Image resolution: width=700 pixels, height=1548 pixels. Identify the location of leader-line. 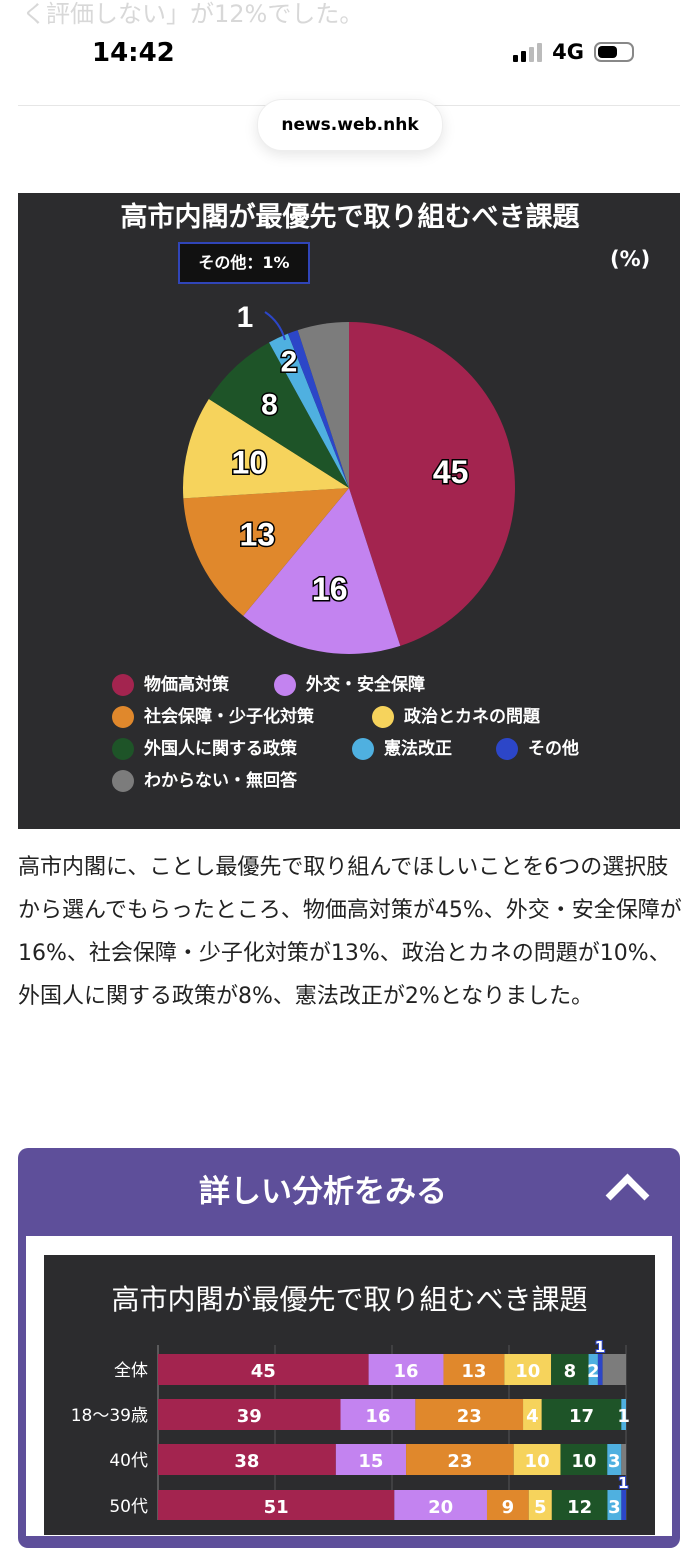
(275, 326).